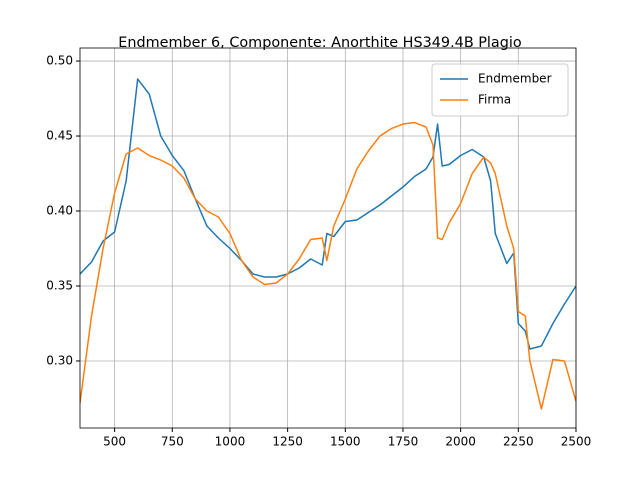 This screenshot has height=484, width=640. Describe the element at coordinates (576, 442) in the screenshot. I see `x-tick-label: 2500` at that location.